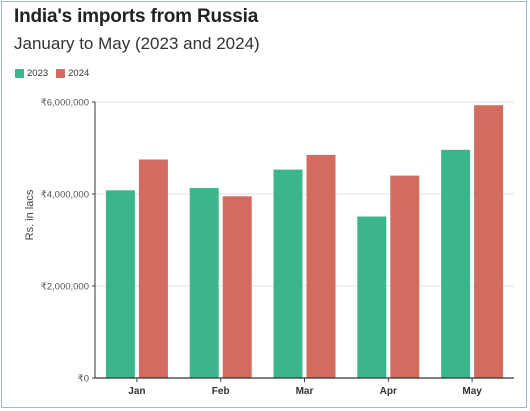  I want to click on legend-label-2023: 2023, so click(38, 73).